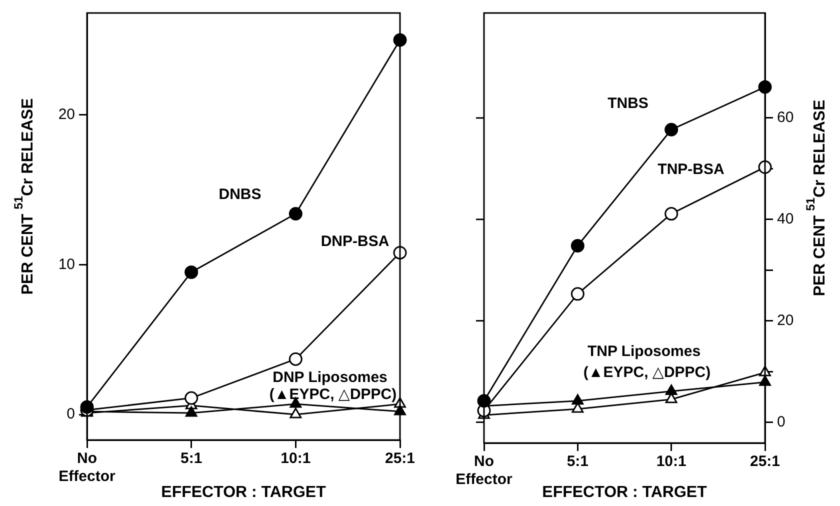 The width and height of the screenshot is (840, 506). I want to click on annotation: DNP Liposomes, so click(330, 377).